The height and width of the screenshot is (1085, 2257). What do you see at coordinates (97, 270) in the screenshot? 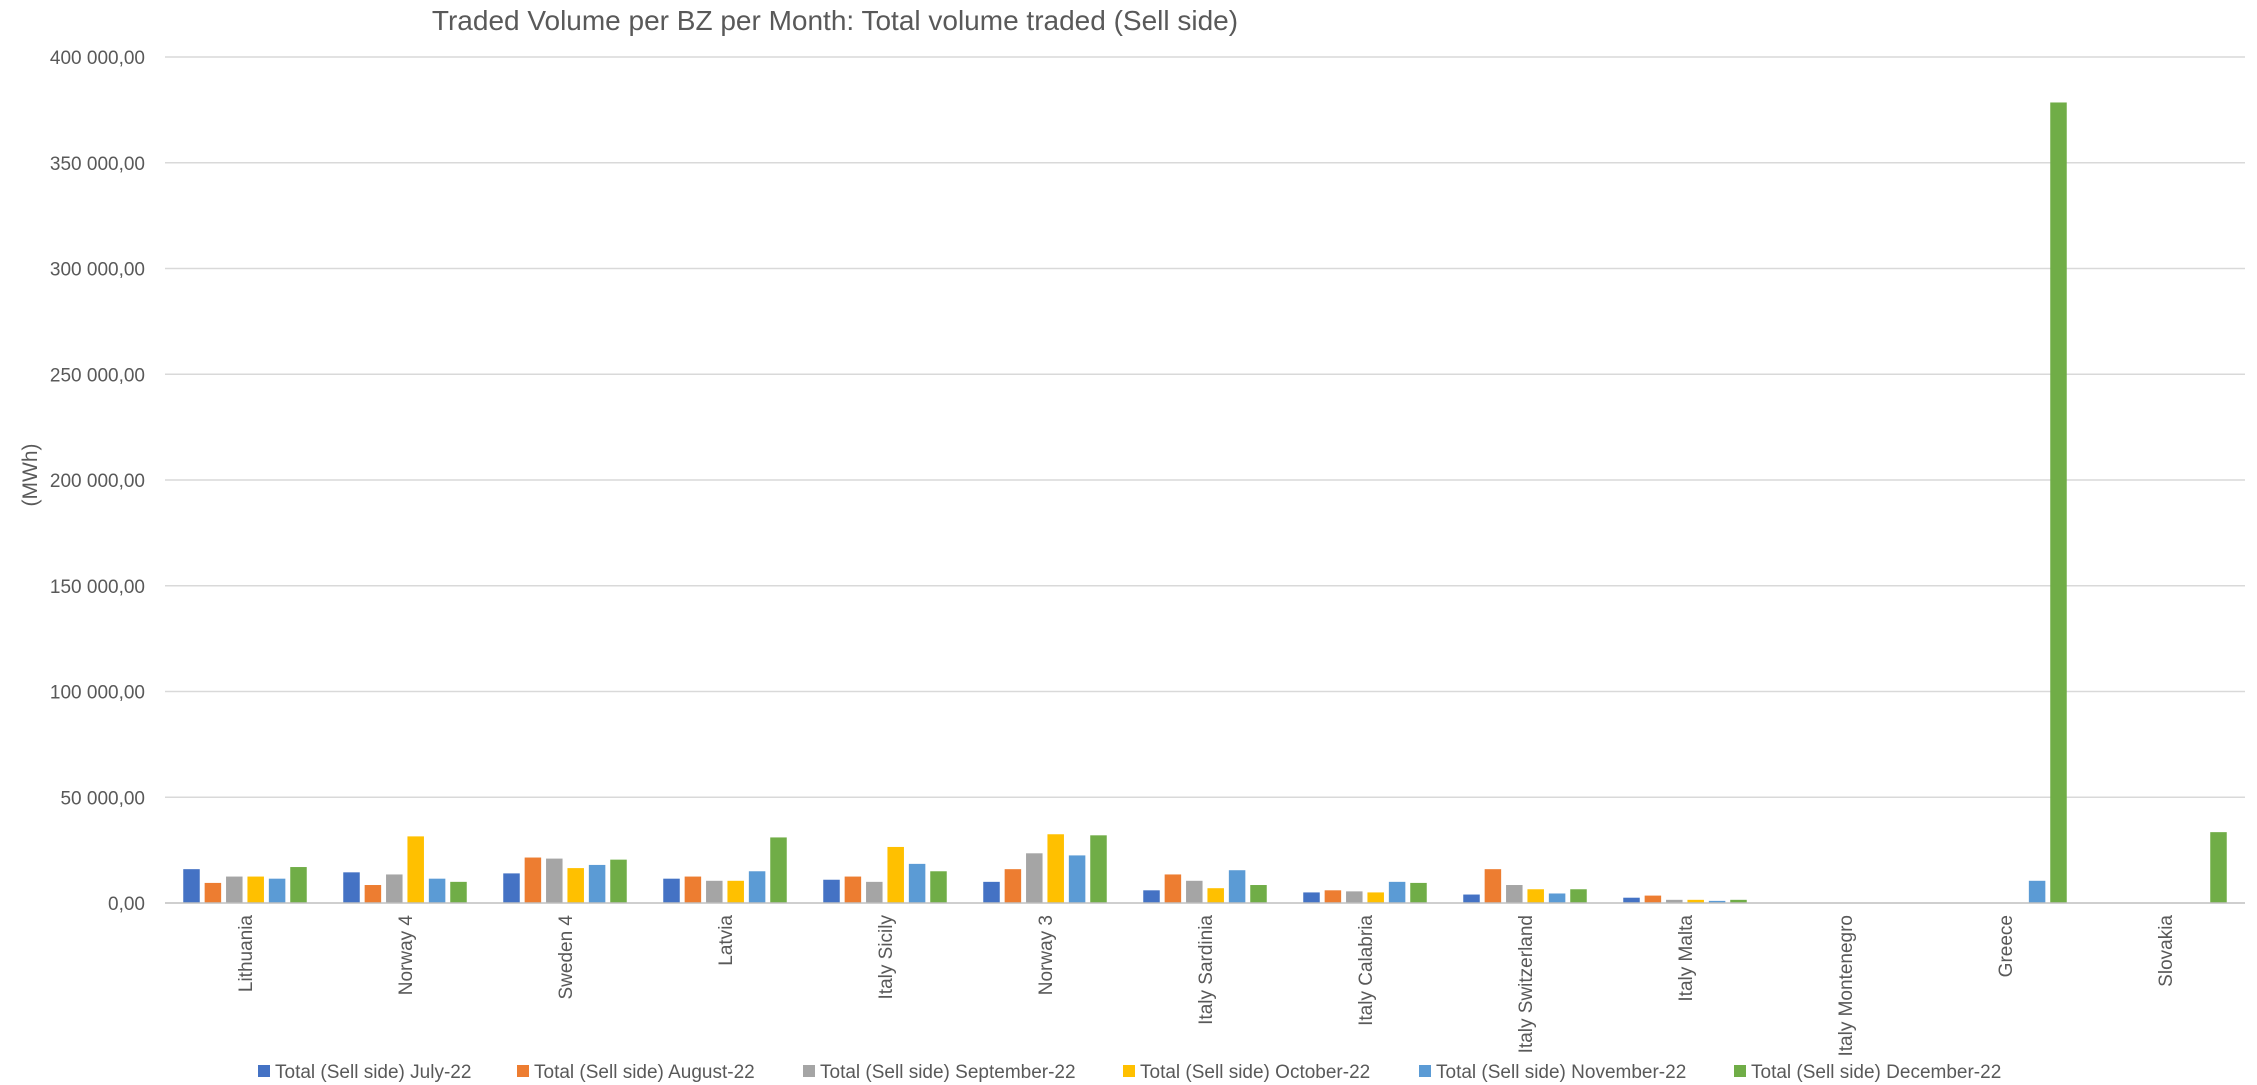
I see `y-tick-label: 300 000,00` at bounding box center [97, 270].